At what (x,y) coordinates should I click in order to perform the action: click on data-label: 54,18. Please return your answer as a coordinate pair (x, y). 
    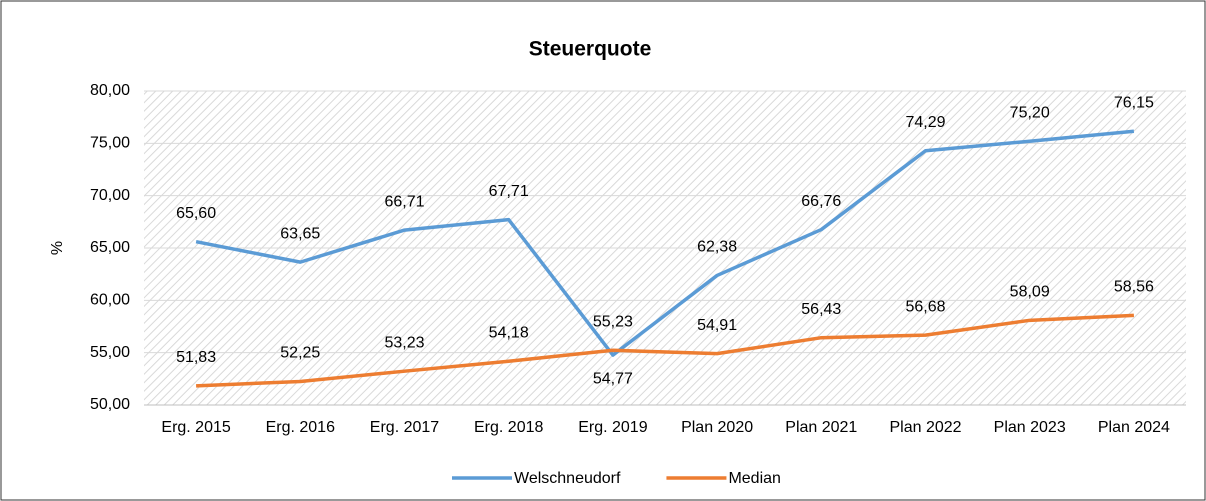
    Looking at the image, I should click on (509, 332).